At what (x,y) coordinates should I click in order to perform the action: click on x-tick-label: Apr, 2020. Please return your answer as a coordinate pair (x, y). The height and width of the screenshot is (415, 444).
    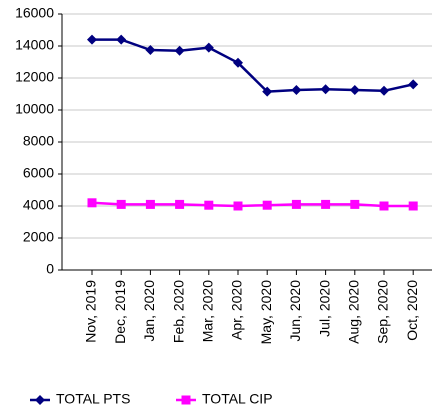
    Looking at the image, I should click on (237, 310).